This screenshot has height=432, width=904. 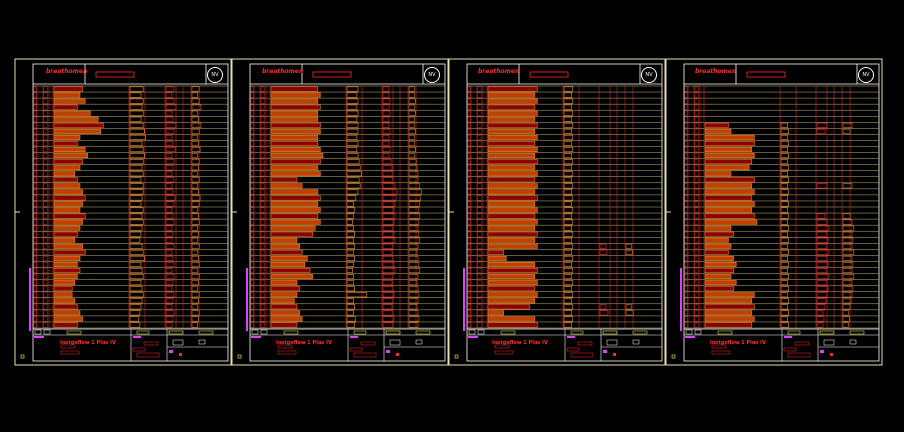 I want to click on header-title-box, so click(x=332, y=74).